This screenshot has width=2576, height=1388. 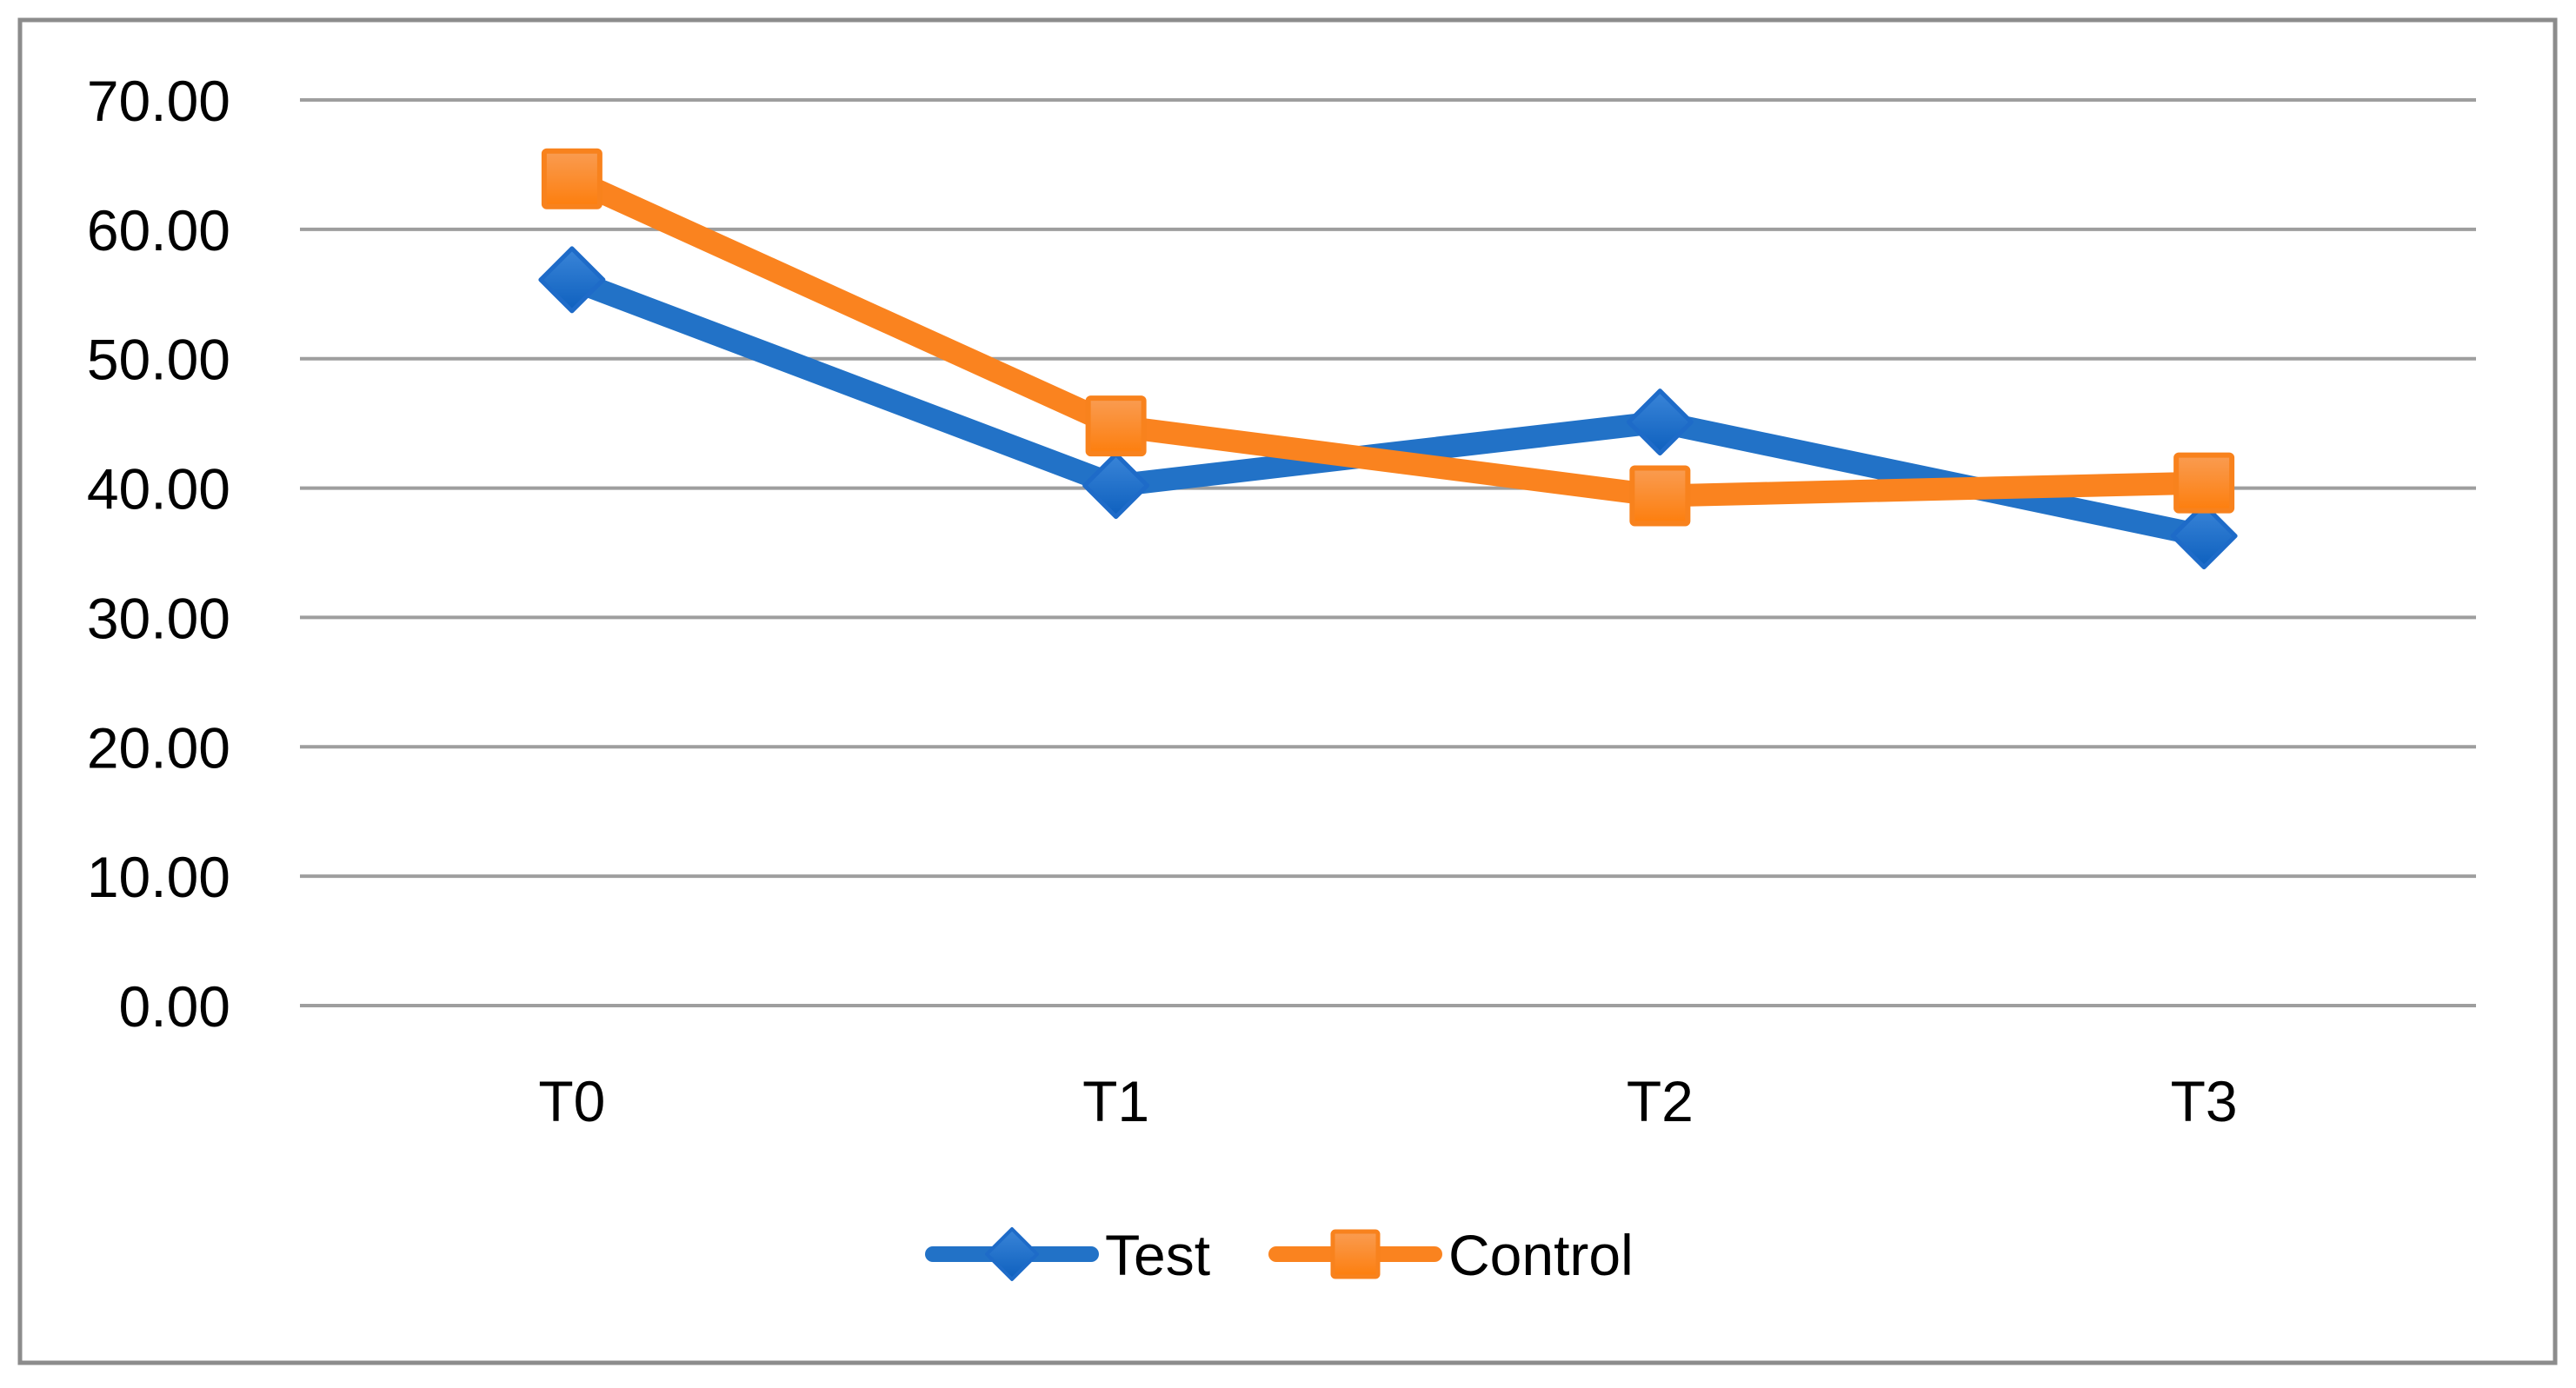 I want to click on y-axis-tick-label: 30.00, so click(x=158, y=618).